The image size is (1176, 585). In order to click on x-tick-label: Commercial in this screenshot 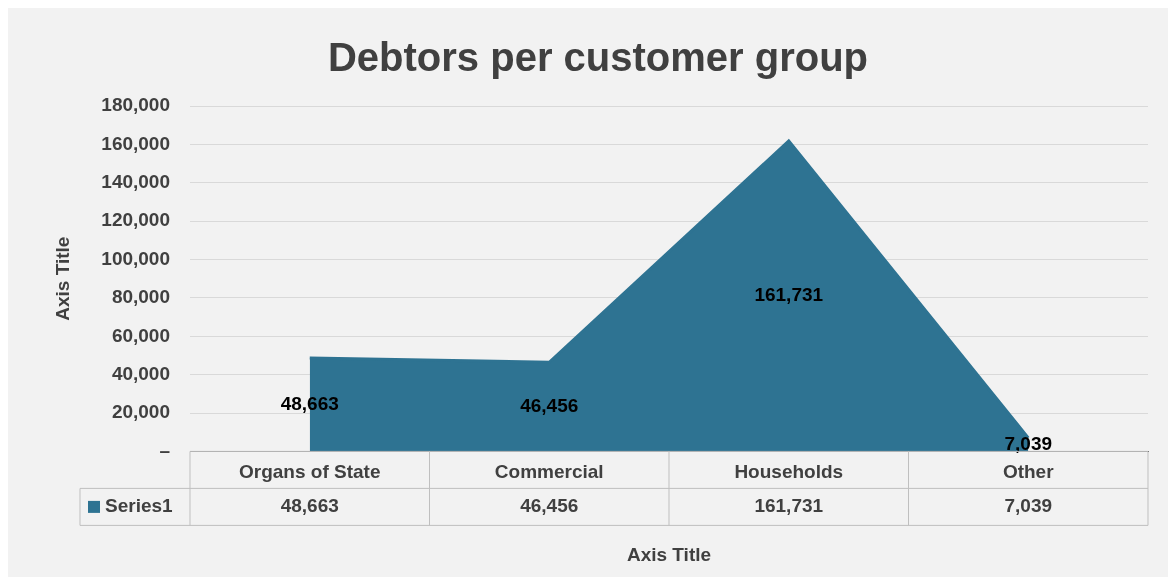, I will do `click(549, 472)`.